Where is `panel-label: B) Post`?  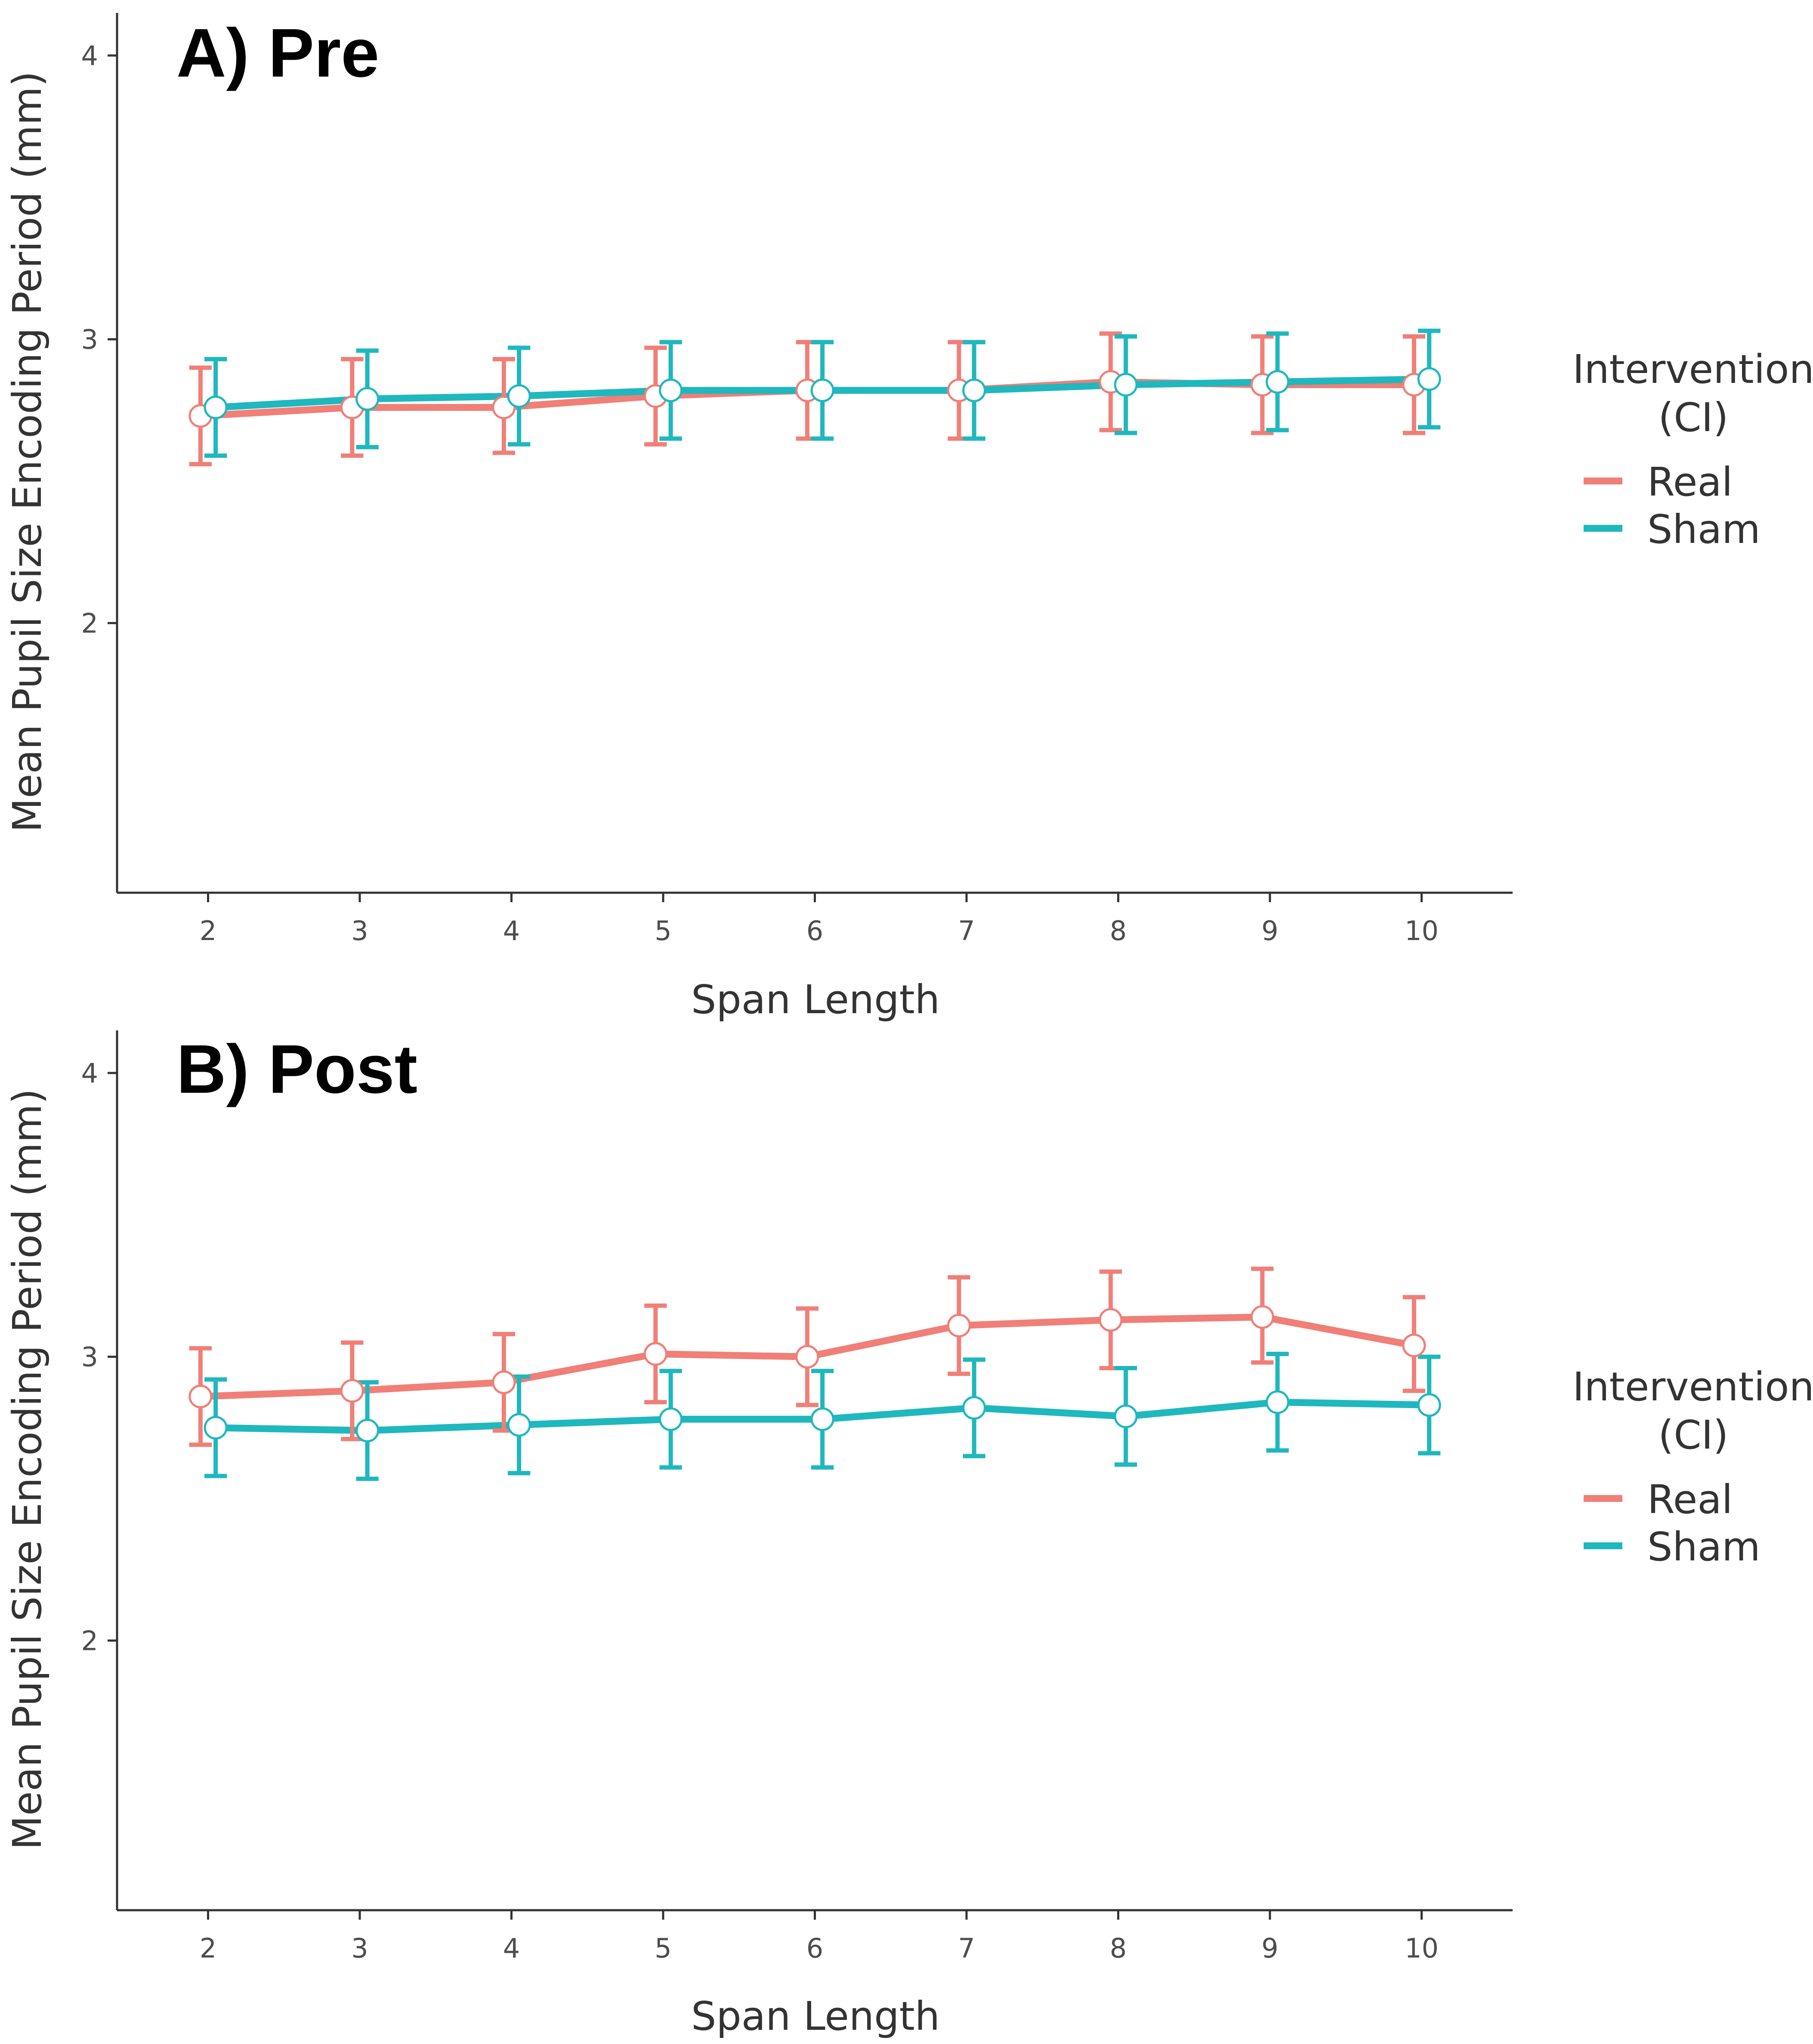 panel-label: B) Post is located at coordinates (296, 1068).